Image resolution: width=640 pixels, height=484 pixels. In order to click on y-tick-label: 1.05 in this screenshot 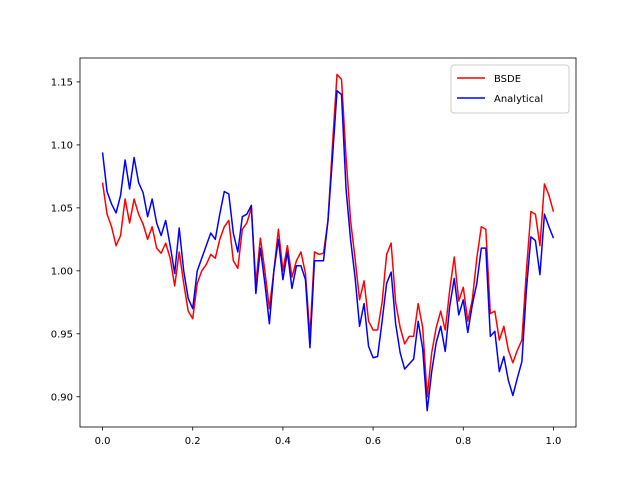, I will do `click(62, 208)`.